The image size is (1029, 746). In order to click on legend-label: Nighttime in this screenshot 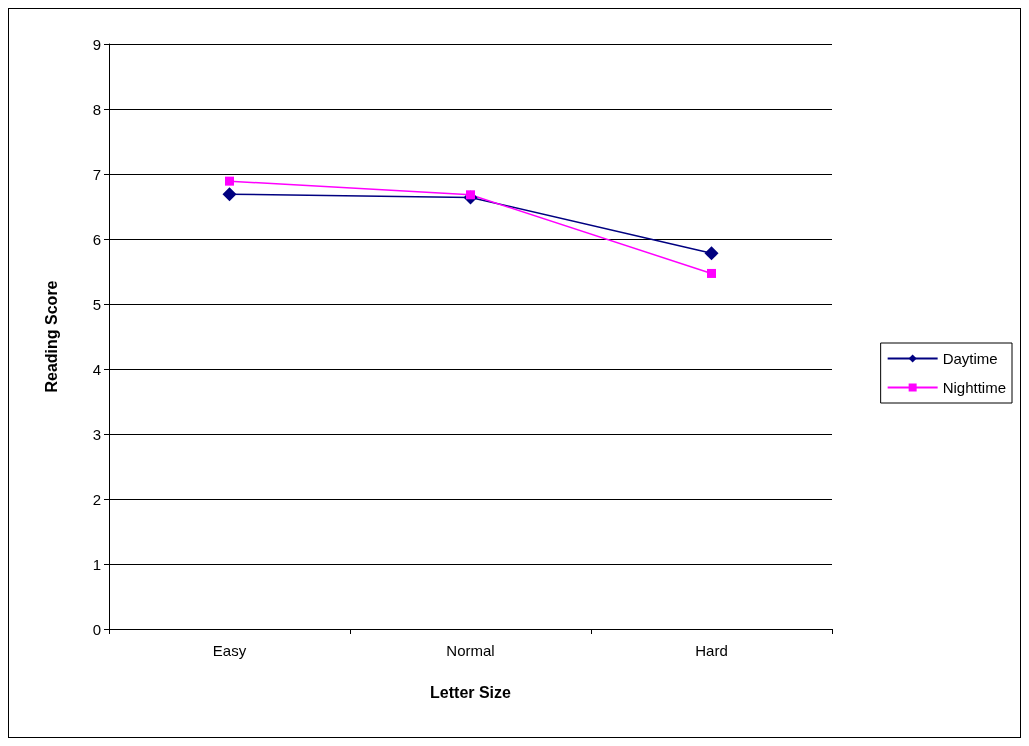, I will do `click(974, 387)`.